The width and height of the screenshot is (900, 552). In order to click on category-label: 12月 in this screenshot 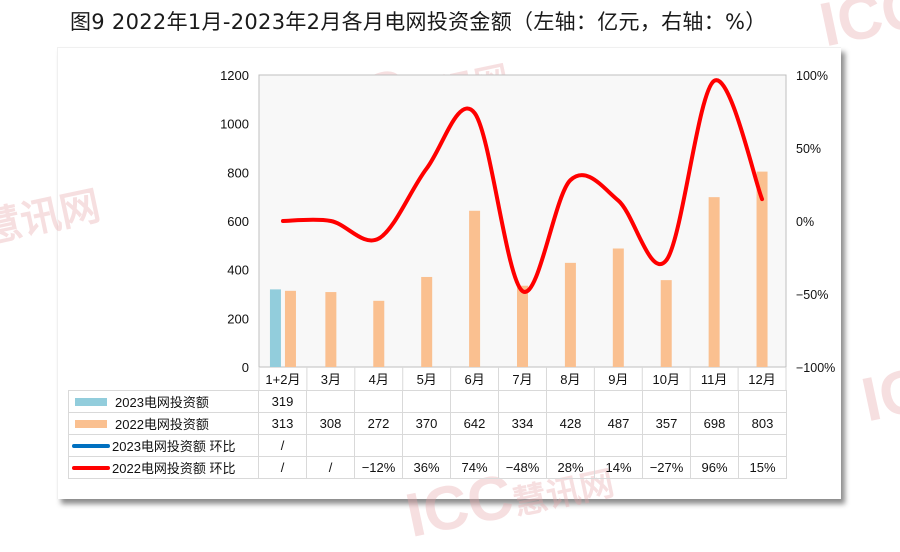, I will do `click(761, 379)`.